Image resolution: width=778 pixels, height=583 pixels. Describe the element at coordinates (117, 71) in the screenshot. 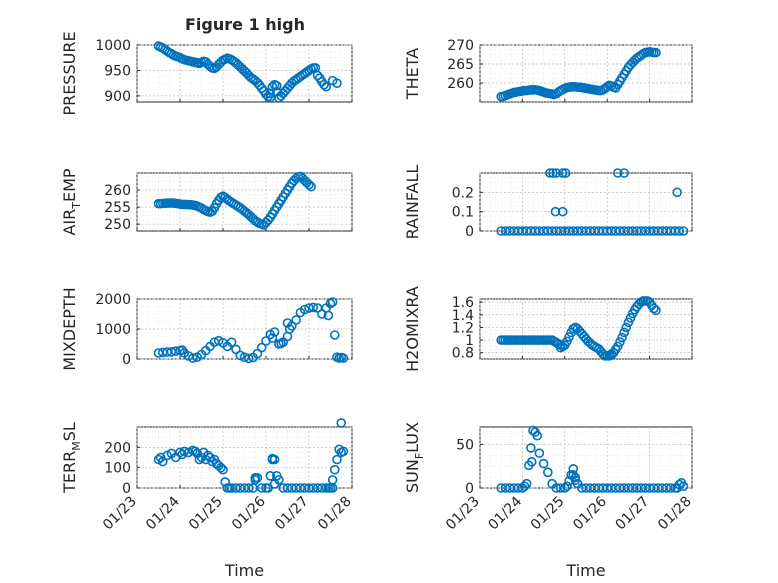

I see `y-tick-label: 950` at that location.